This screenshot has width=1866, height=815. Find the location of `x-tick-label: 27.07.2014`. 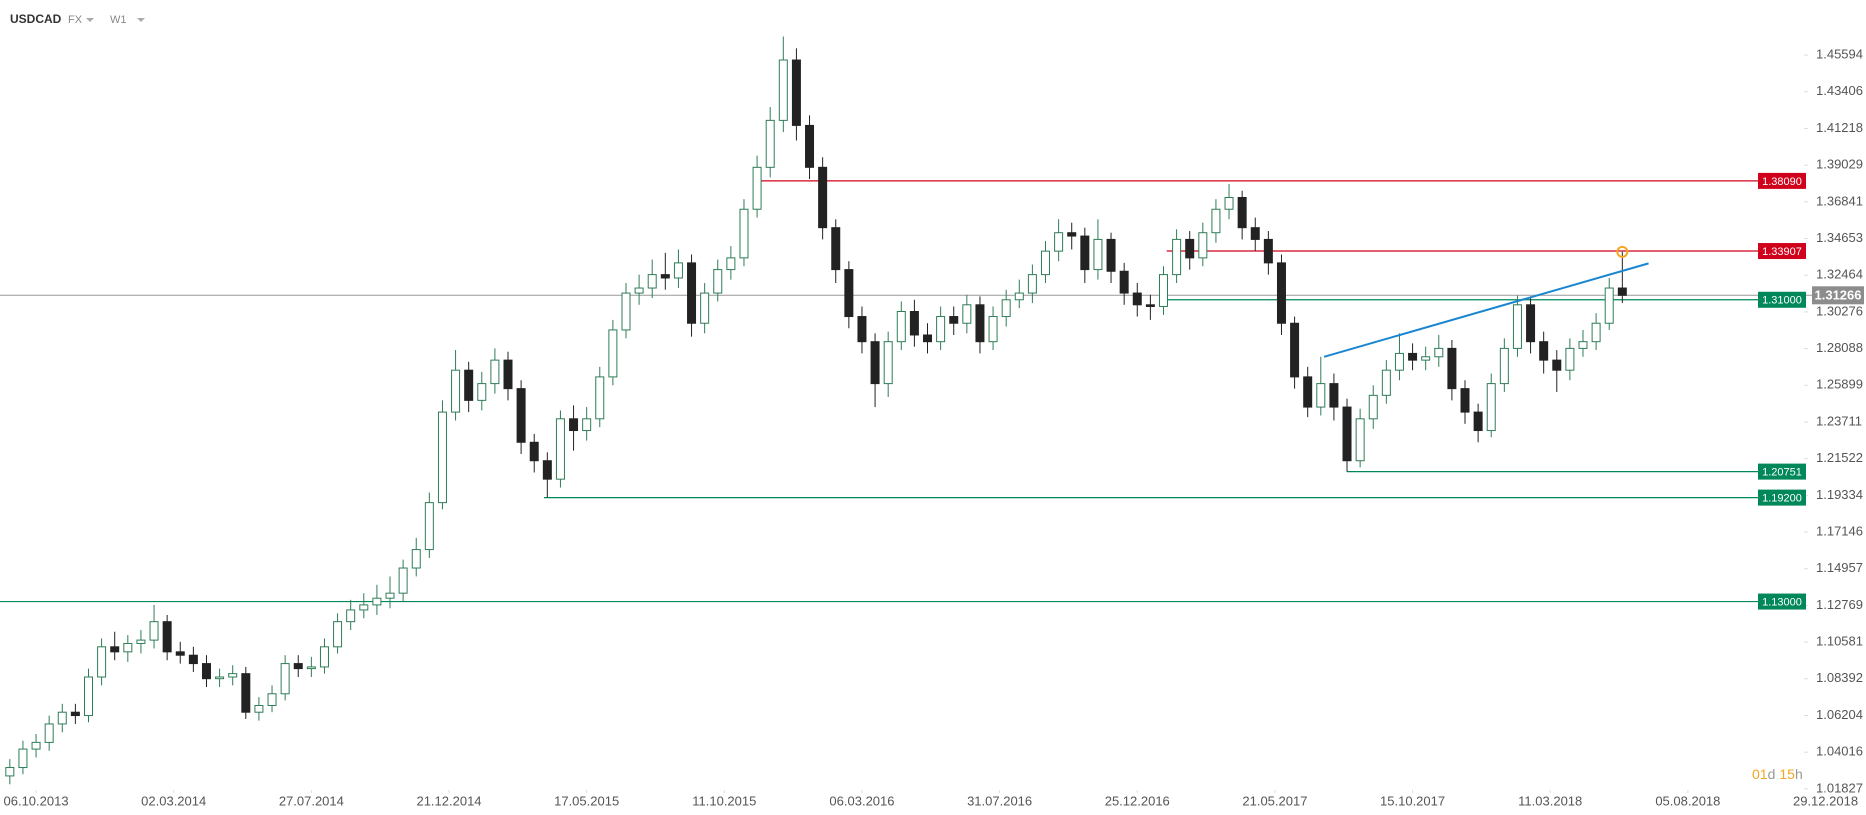

x-tick-label: 27.07.2014 is located at coordinates (311, 800).